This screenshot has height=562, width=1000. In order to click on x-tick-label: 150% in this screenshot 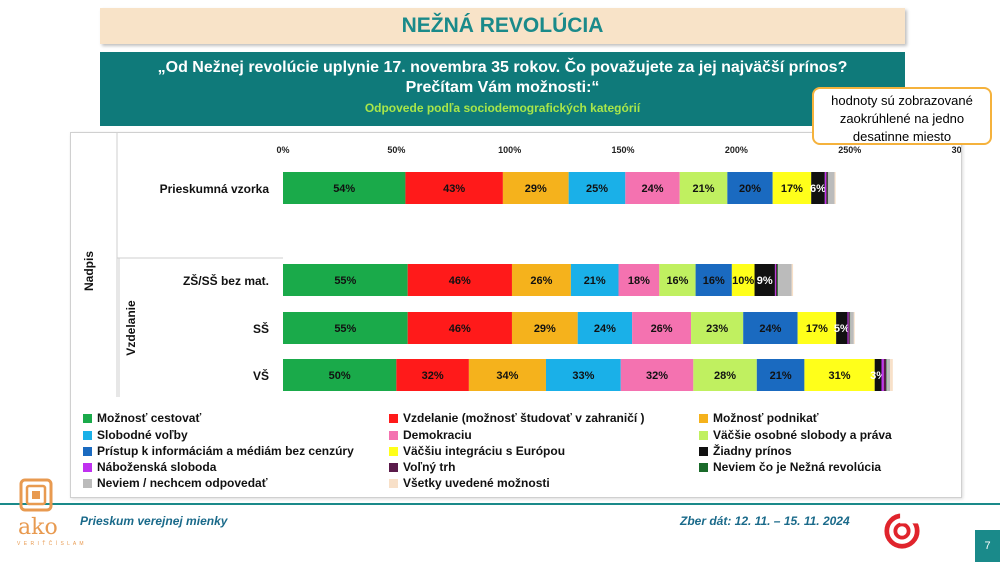, I will do `click(623, 150)`.